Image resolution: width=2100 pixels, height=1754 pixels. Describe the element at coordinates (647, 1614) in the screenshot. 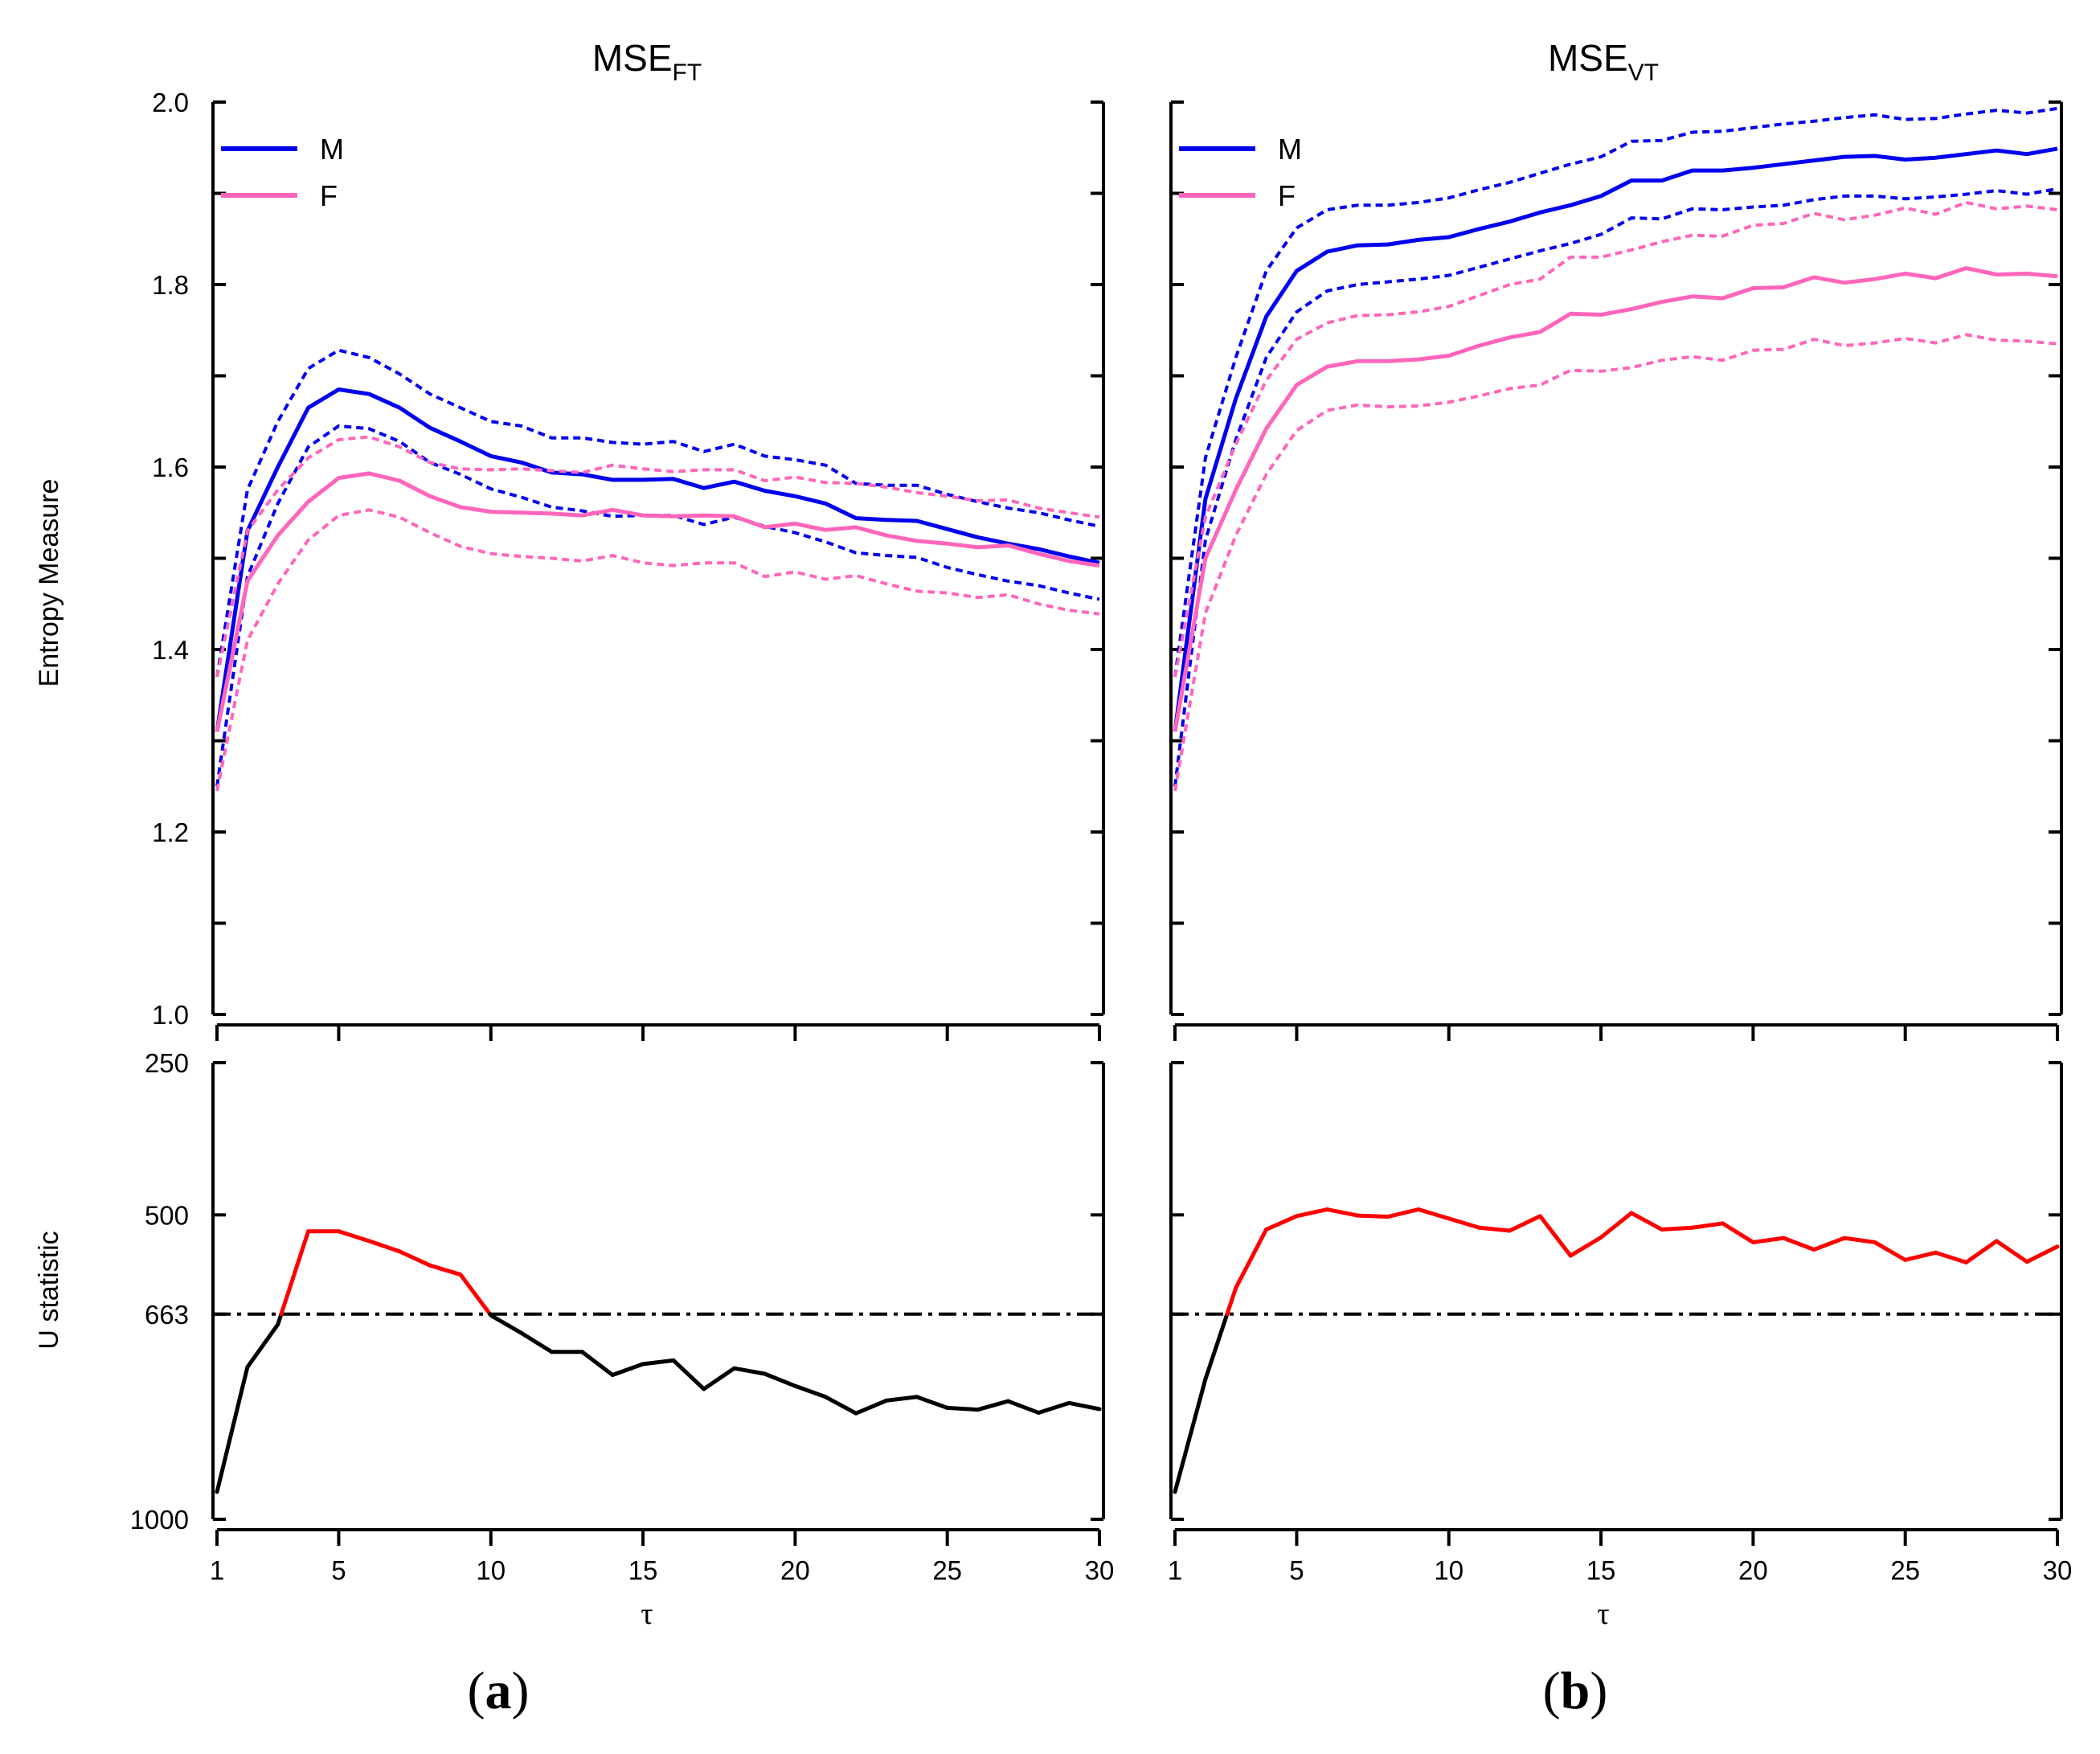

I see `panel-a-x-label: τ` at that location.